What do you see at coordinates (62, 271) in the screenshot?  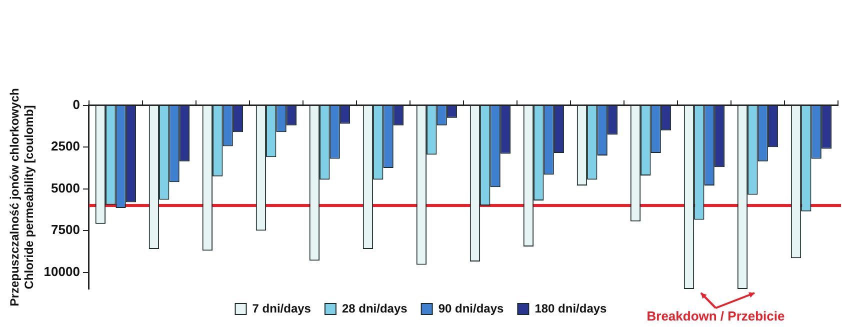 I see `y-tick-label: 10000` at bounding box center [62, 271].